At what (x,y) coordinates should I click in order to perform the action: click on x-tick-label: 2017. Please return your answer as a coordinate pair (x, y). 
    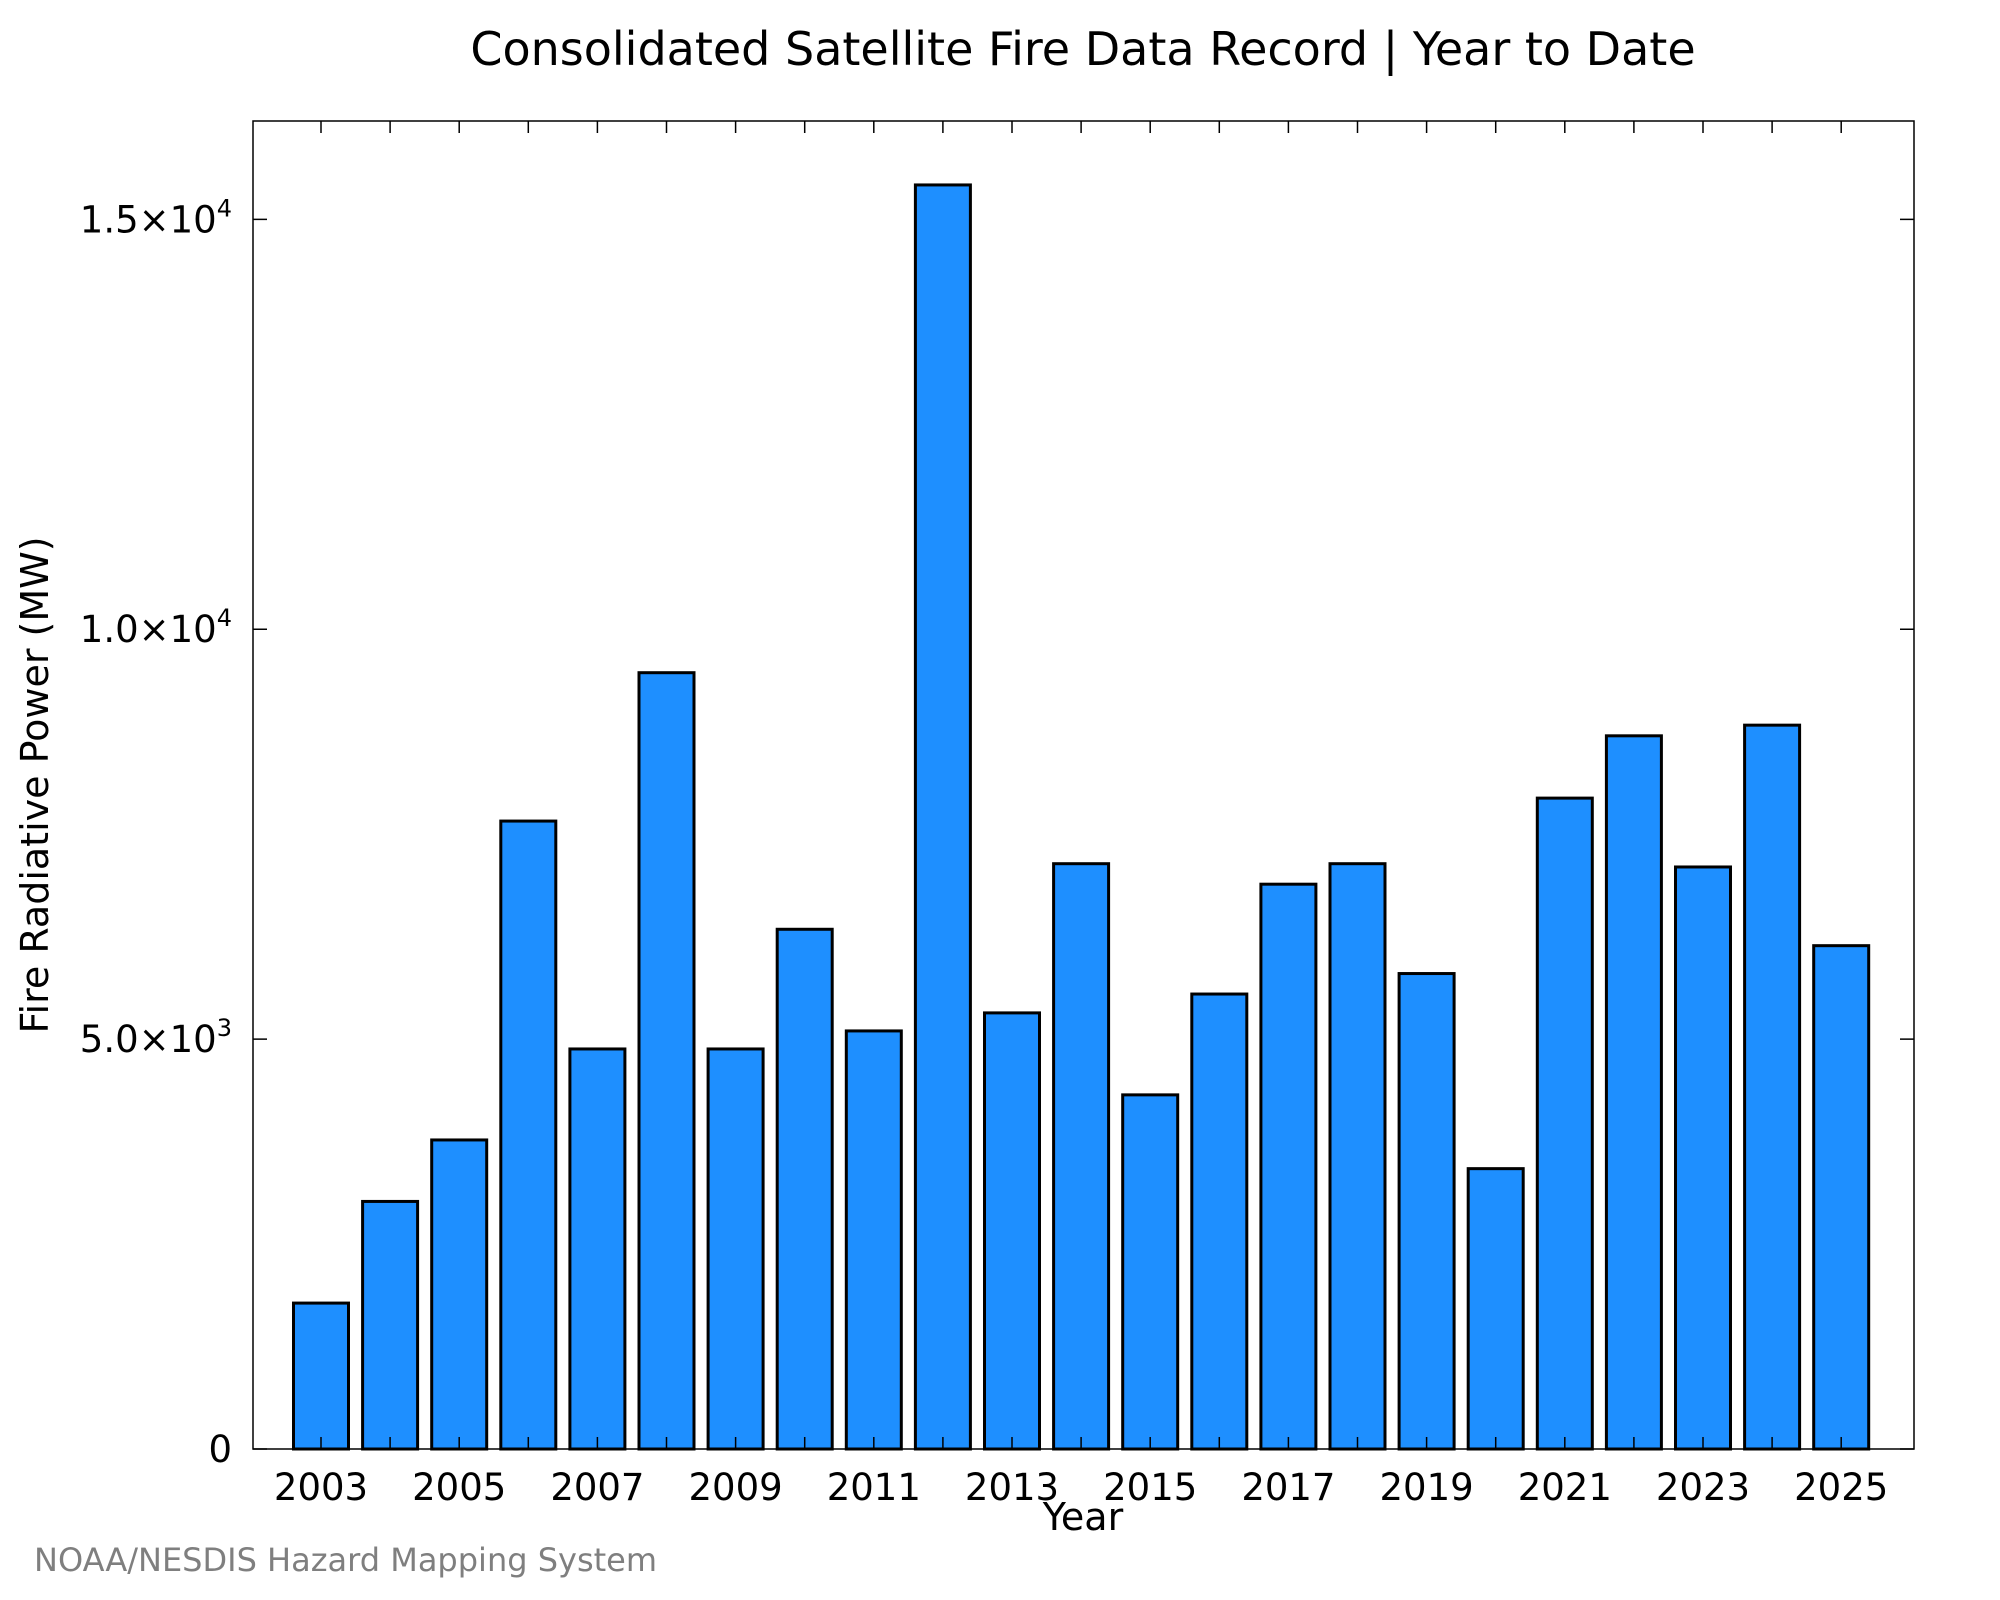
    Looking at the image, I should click on (1288, 1487).